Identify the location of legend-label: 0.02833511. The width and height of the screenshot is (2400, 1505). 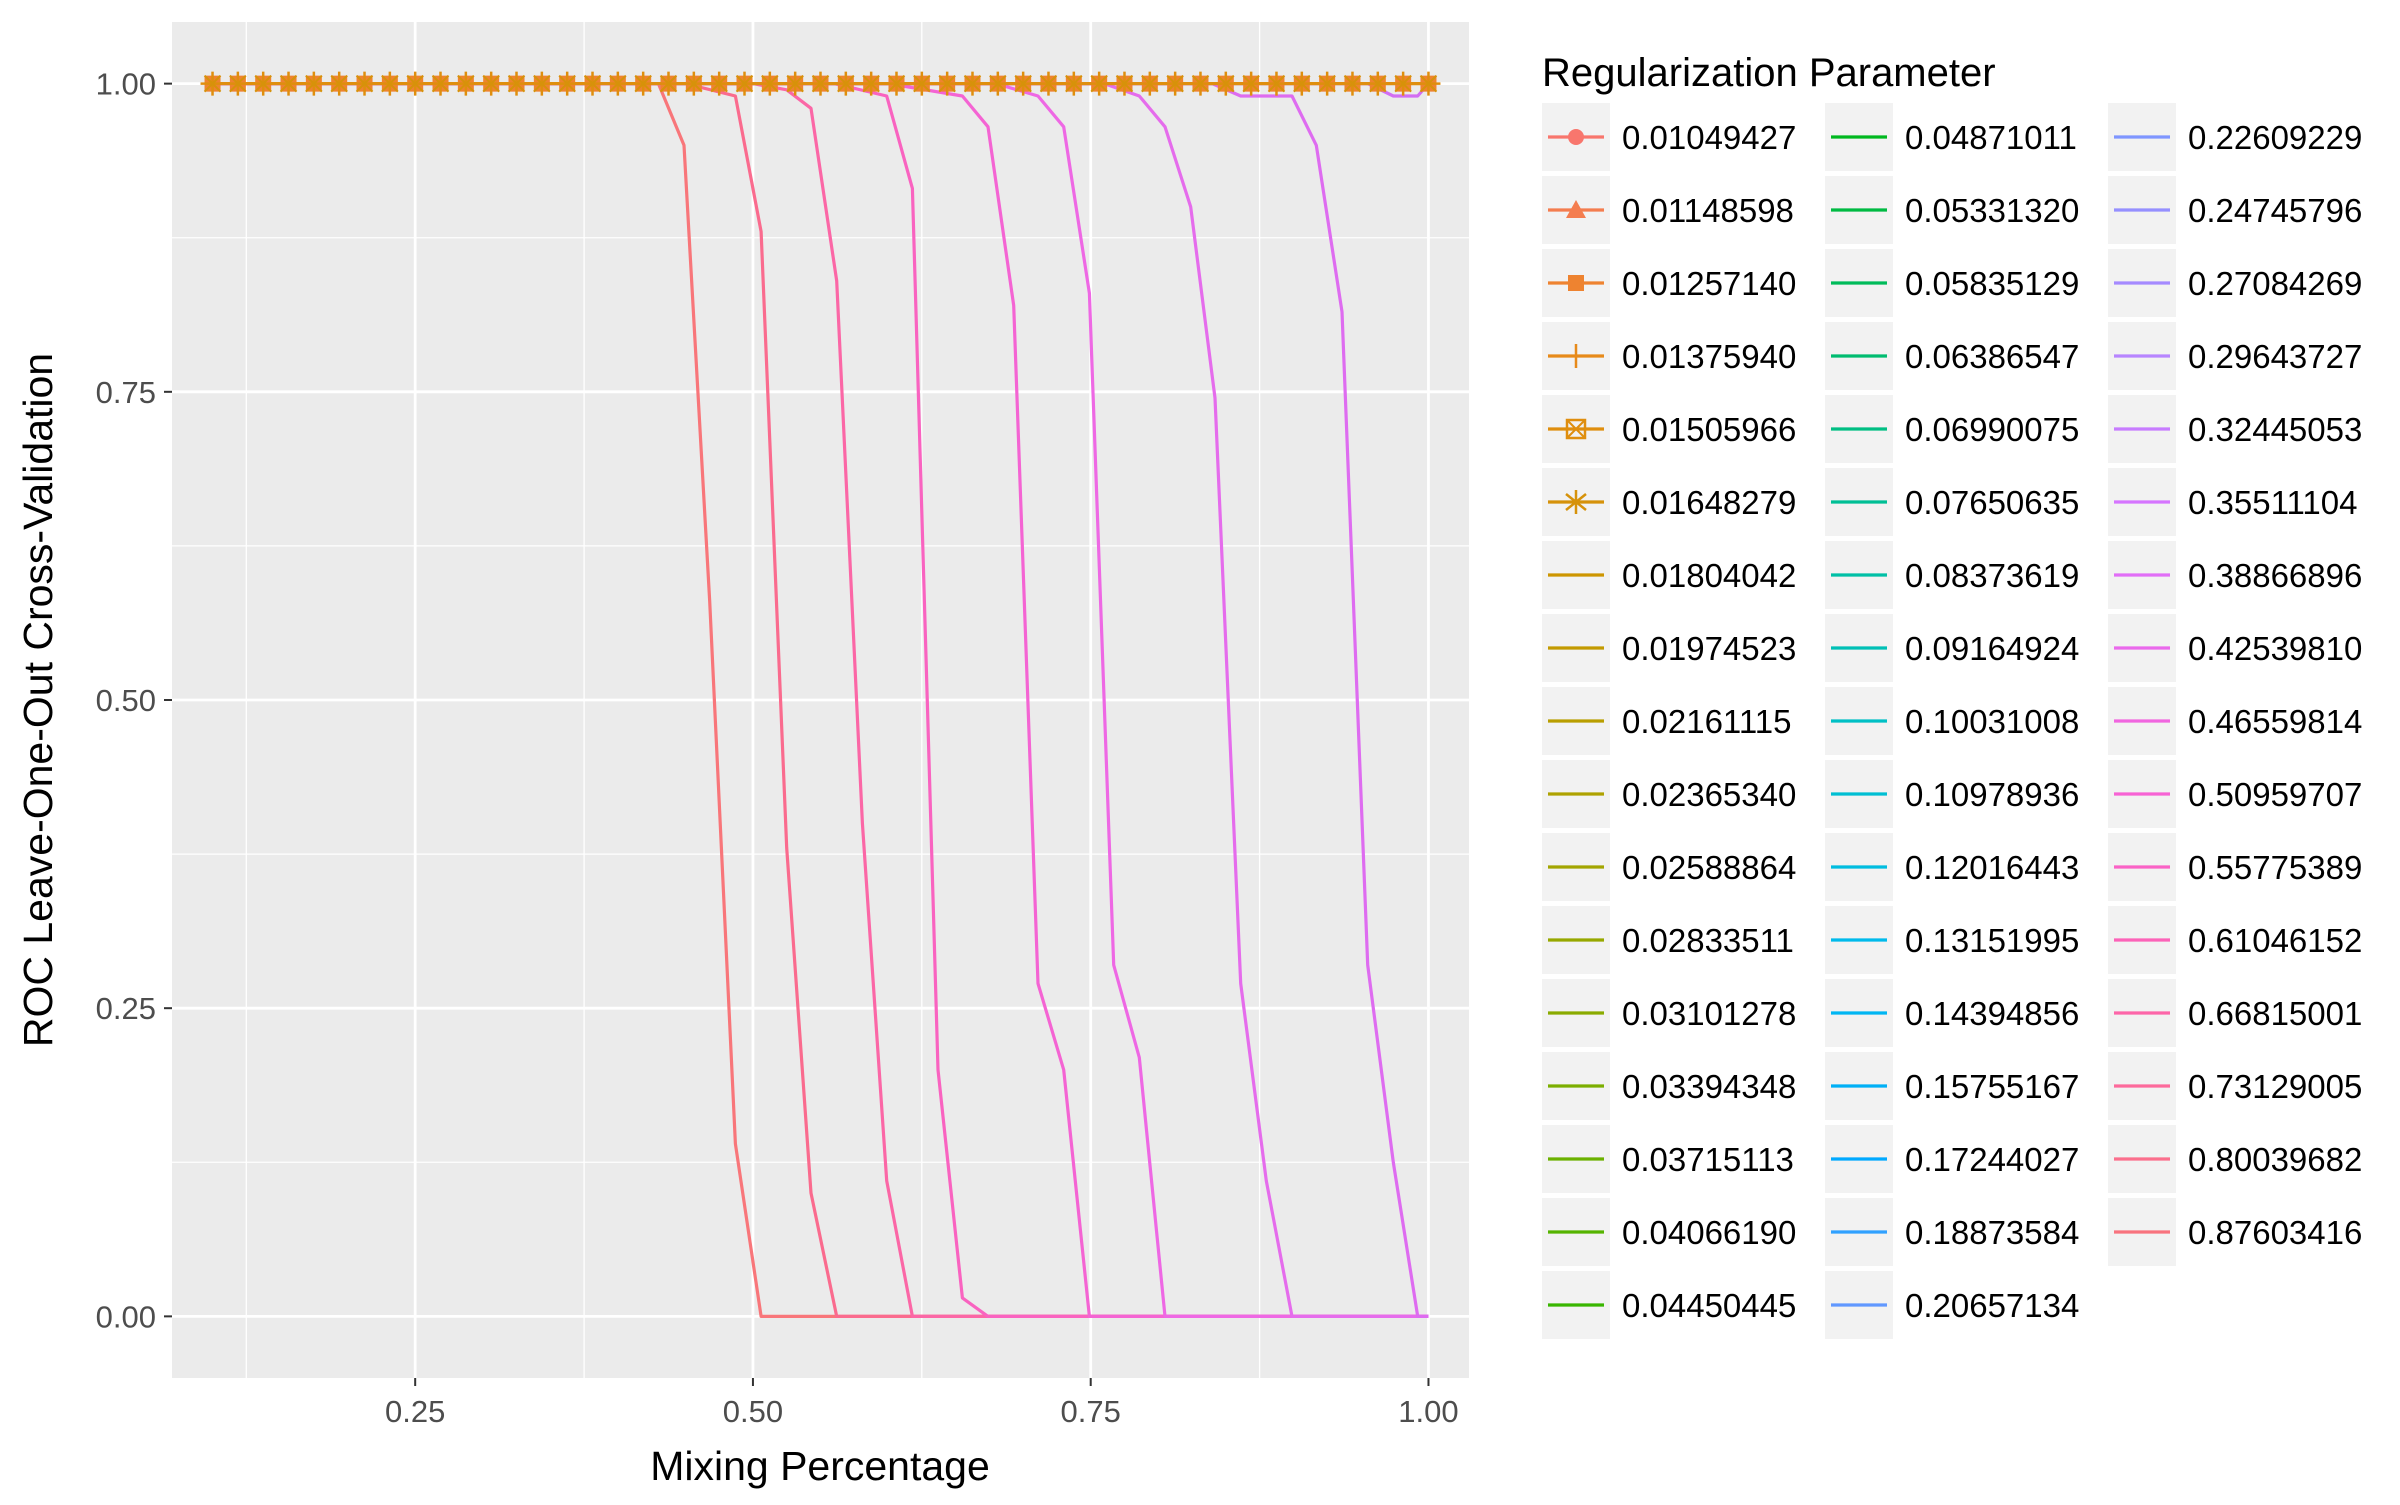
(1708, 940).